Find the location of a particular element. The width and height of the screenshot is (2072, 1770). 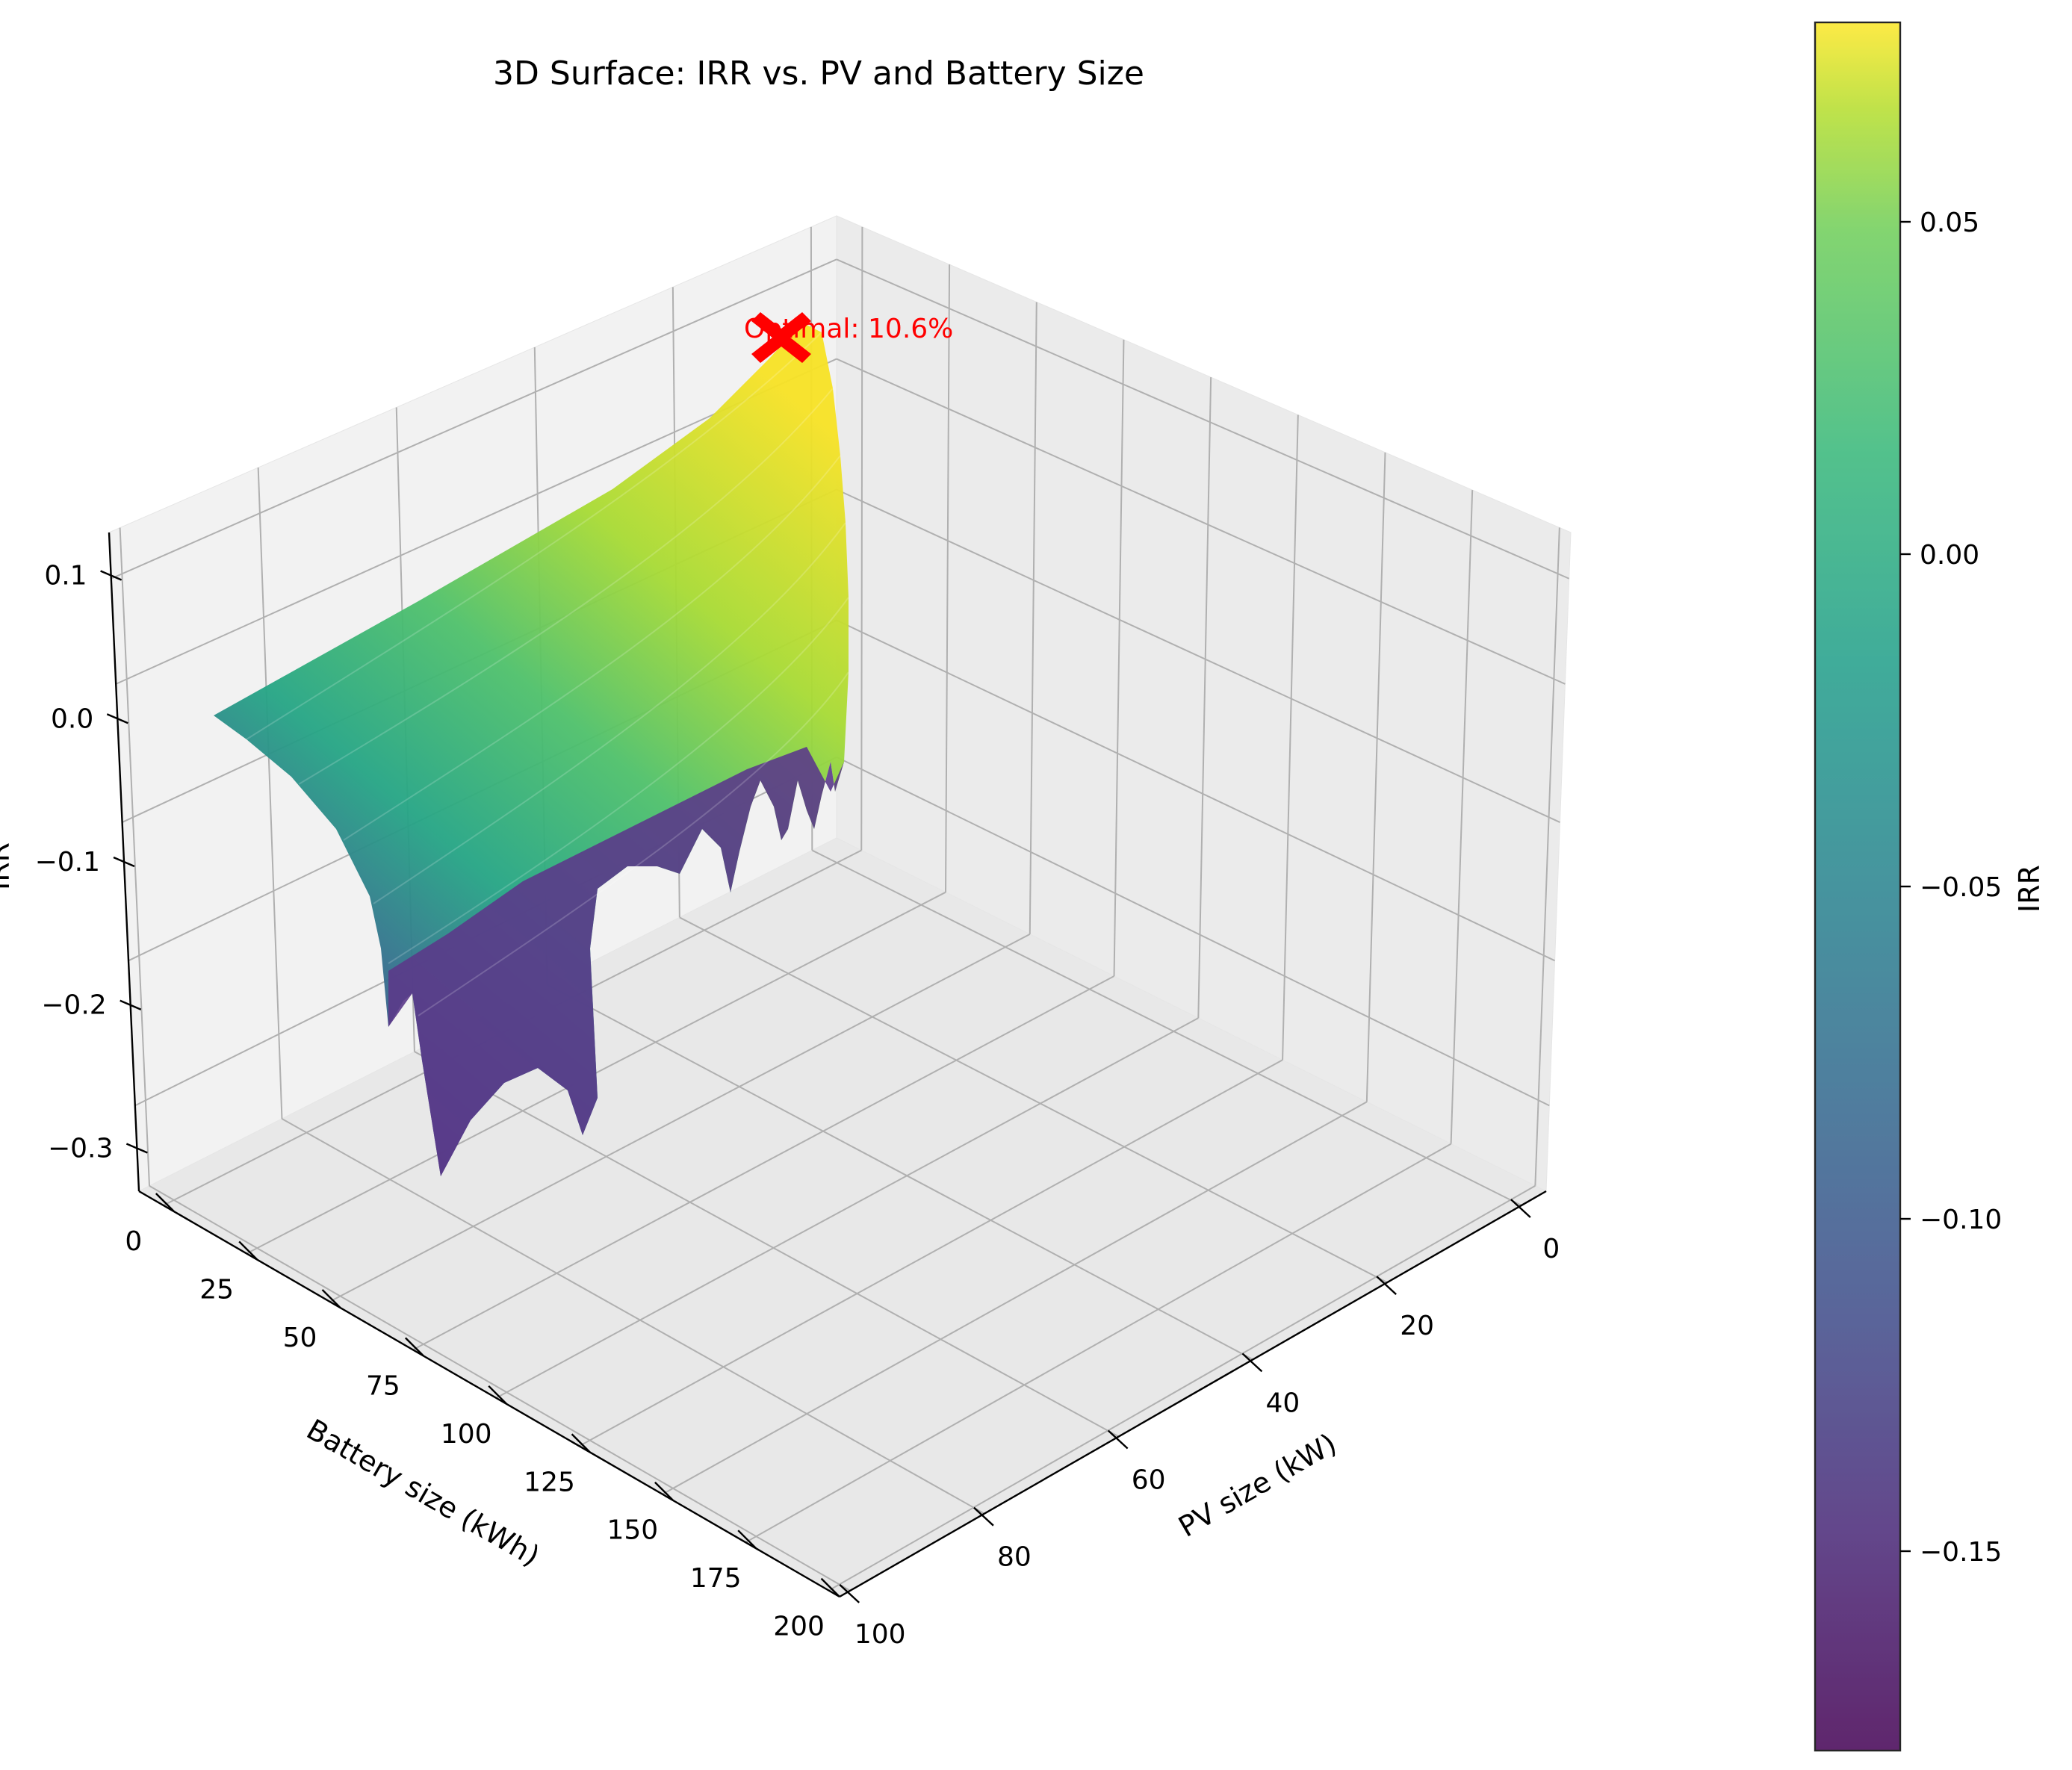

irr-surface is located at coordinates (531, 749).